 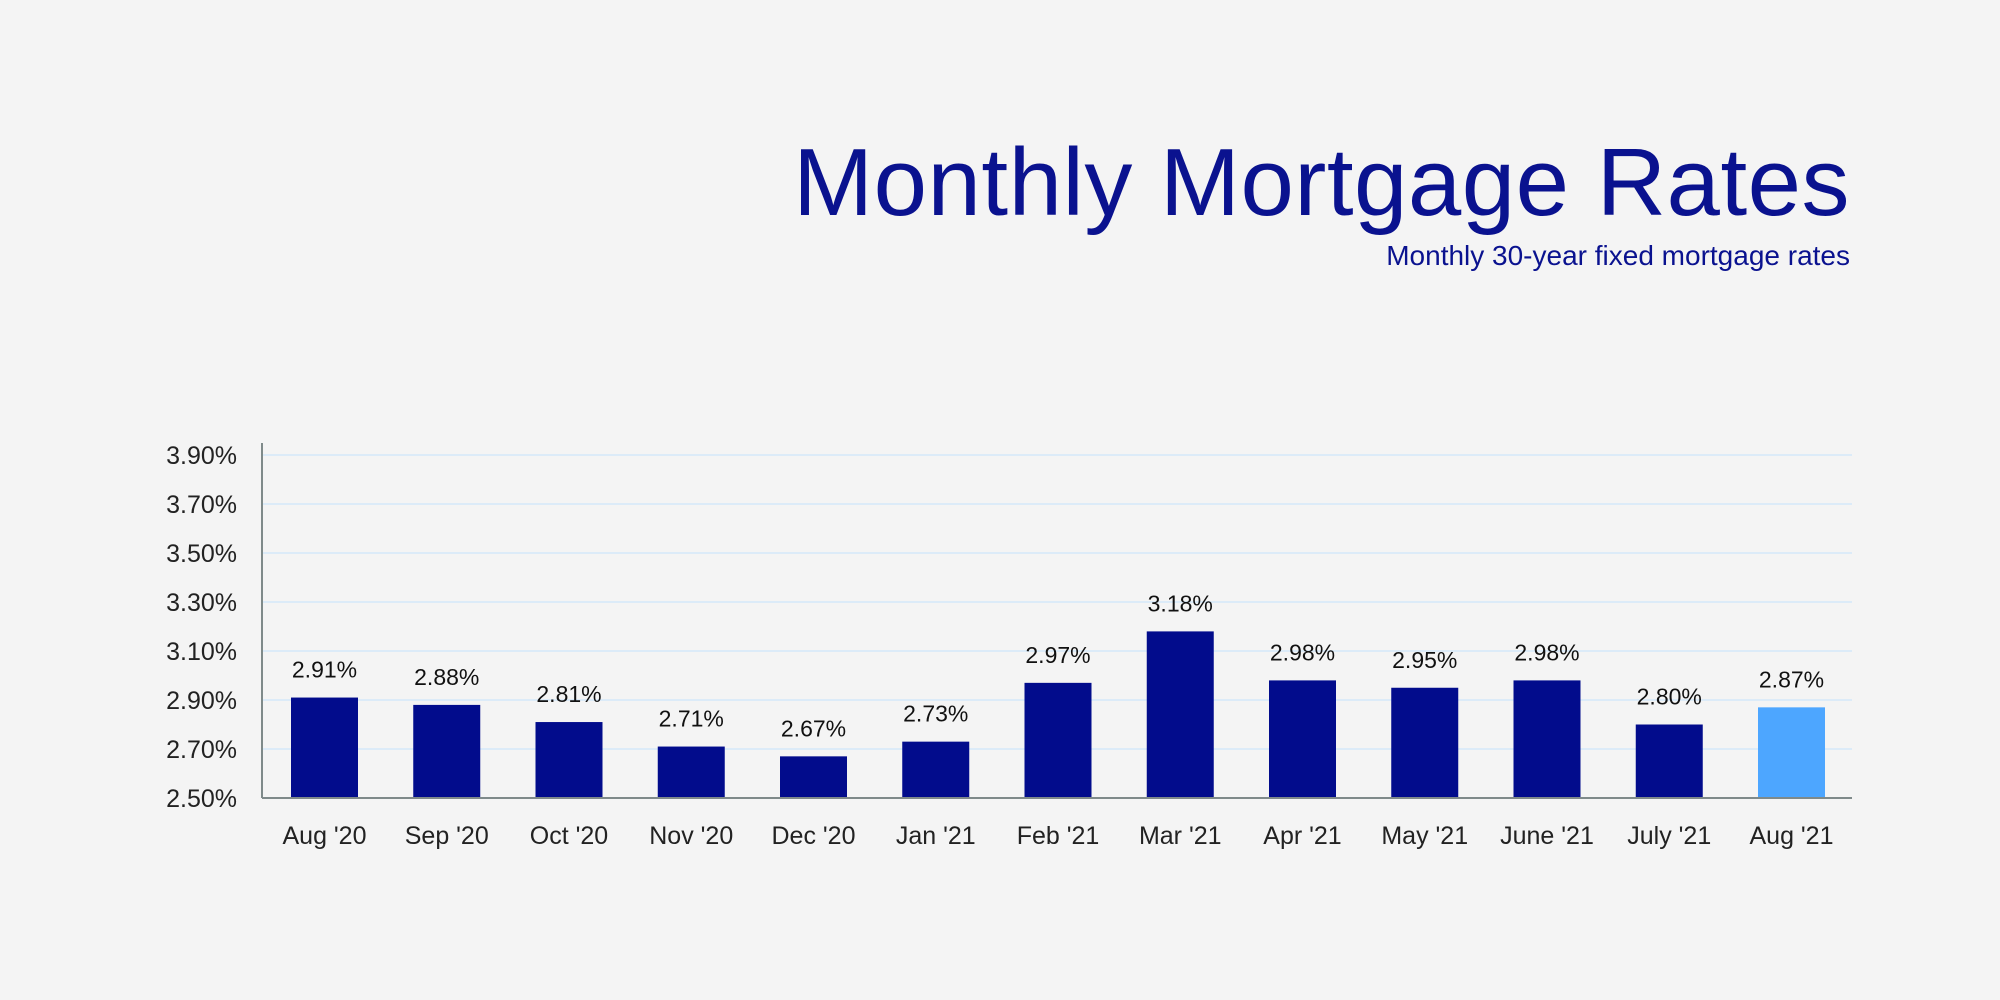 I want to click on x-tick-label: Dec '20, so click(x=814, y=836).